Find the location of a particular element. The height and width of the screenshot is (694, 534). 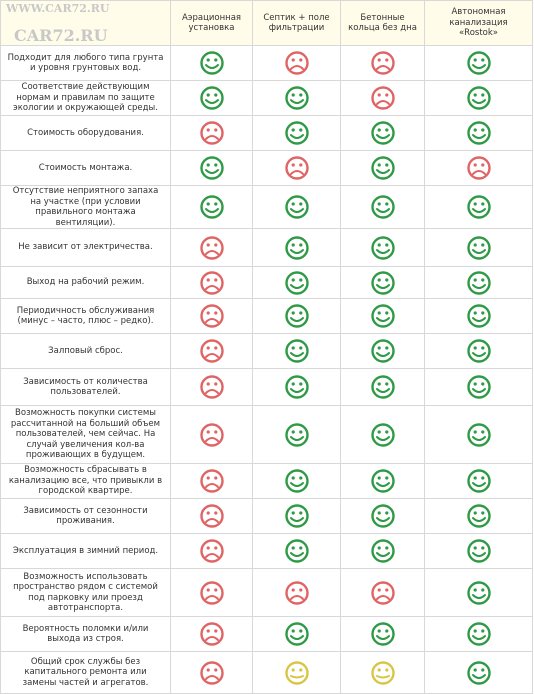

watermark: WWW.CAR72.RU is located at coordinates (58, 8).